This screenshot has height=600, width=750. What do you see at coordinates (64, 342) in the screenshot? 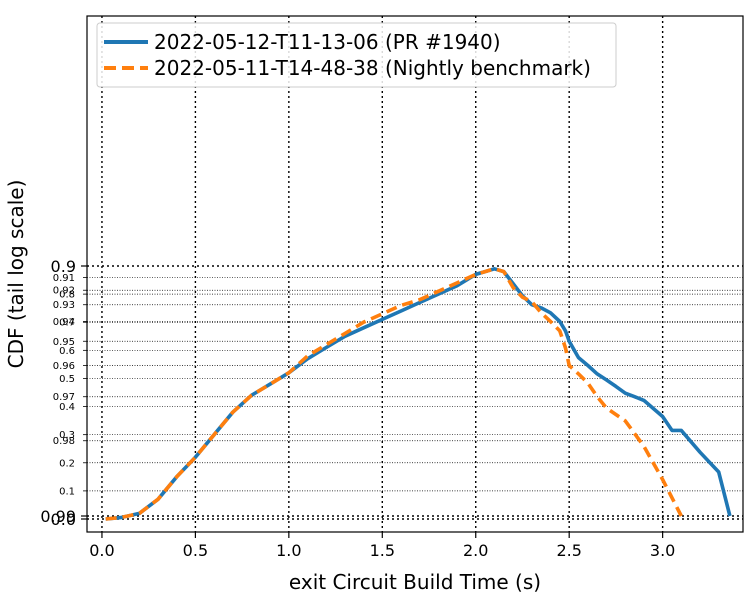
I see `y-minor-tick-label: 0.95` at bounding box center [64, 342].